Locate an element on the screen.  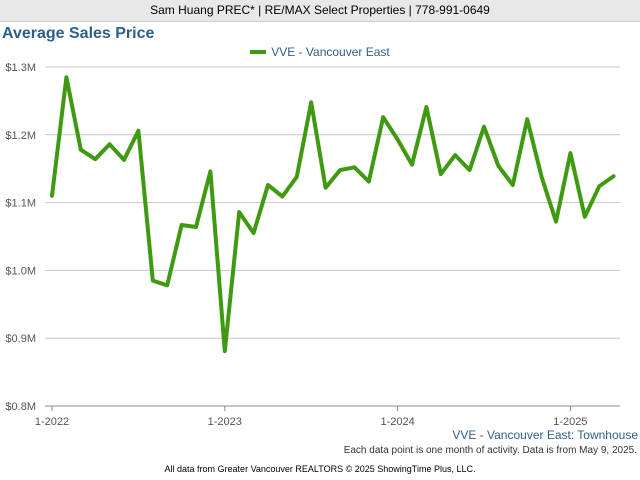
chart-legend: VVE - Vancouver East is located at coordinates (320, 52).